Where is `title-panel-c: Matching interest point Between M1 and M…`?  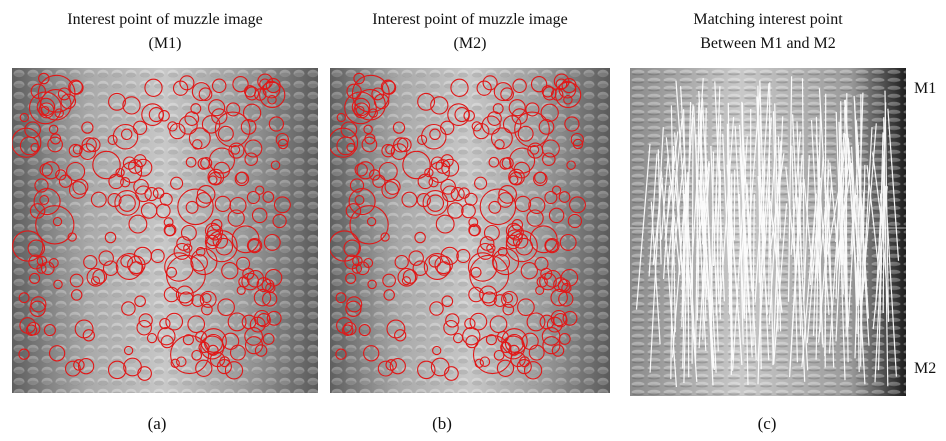
title-panel-c: Matching interest point Between M1 and M… is located at coordinates (768, 32).